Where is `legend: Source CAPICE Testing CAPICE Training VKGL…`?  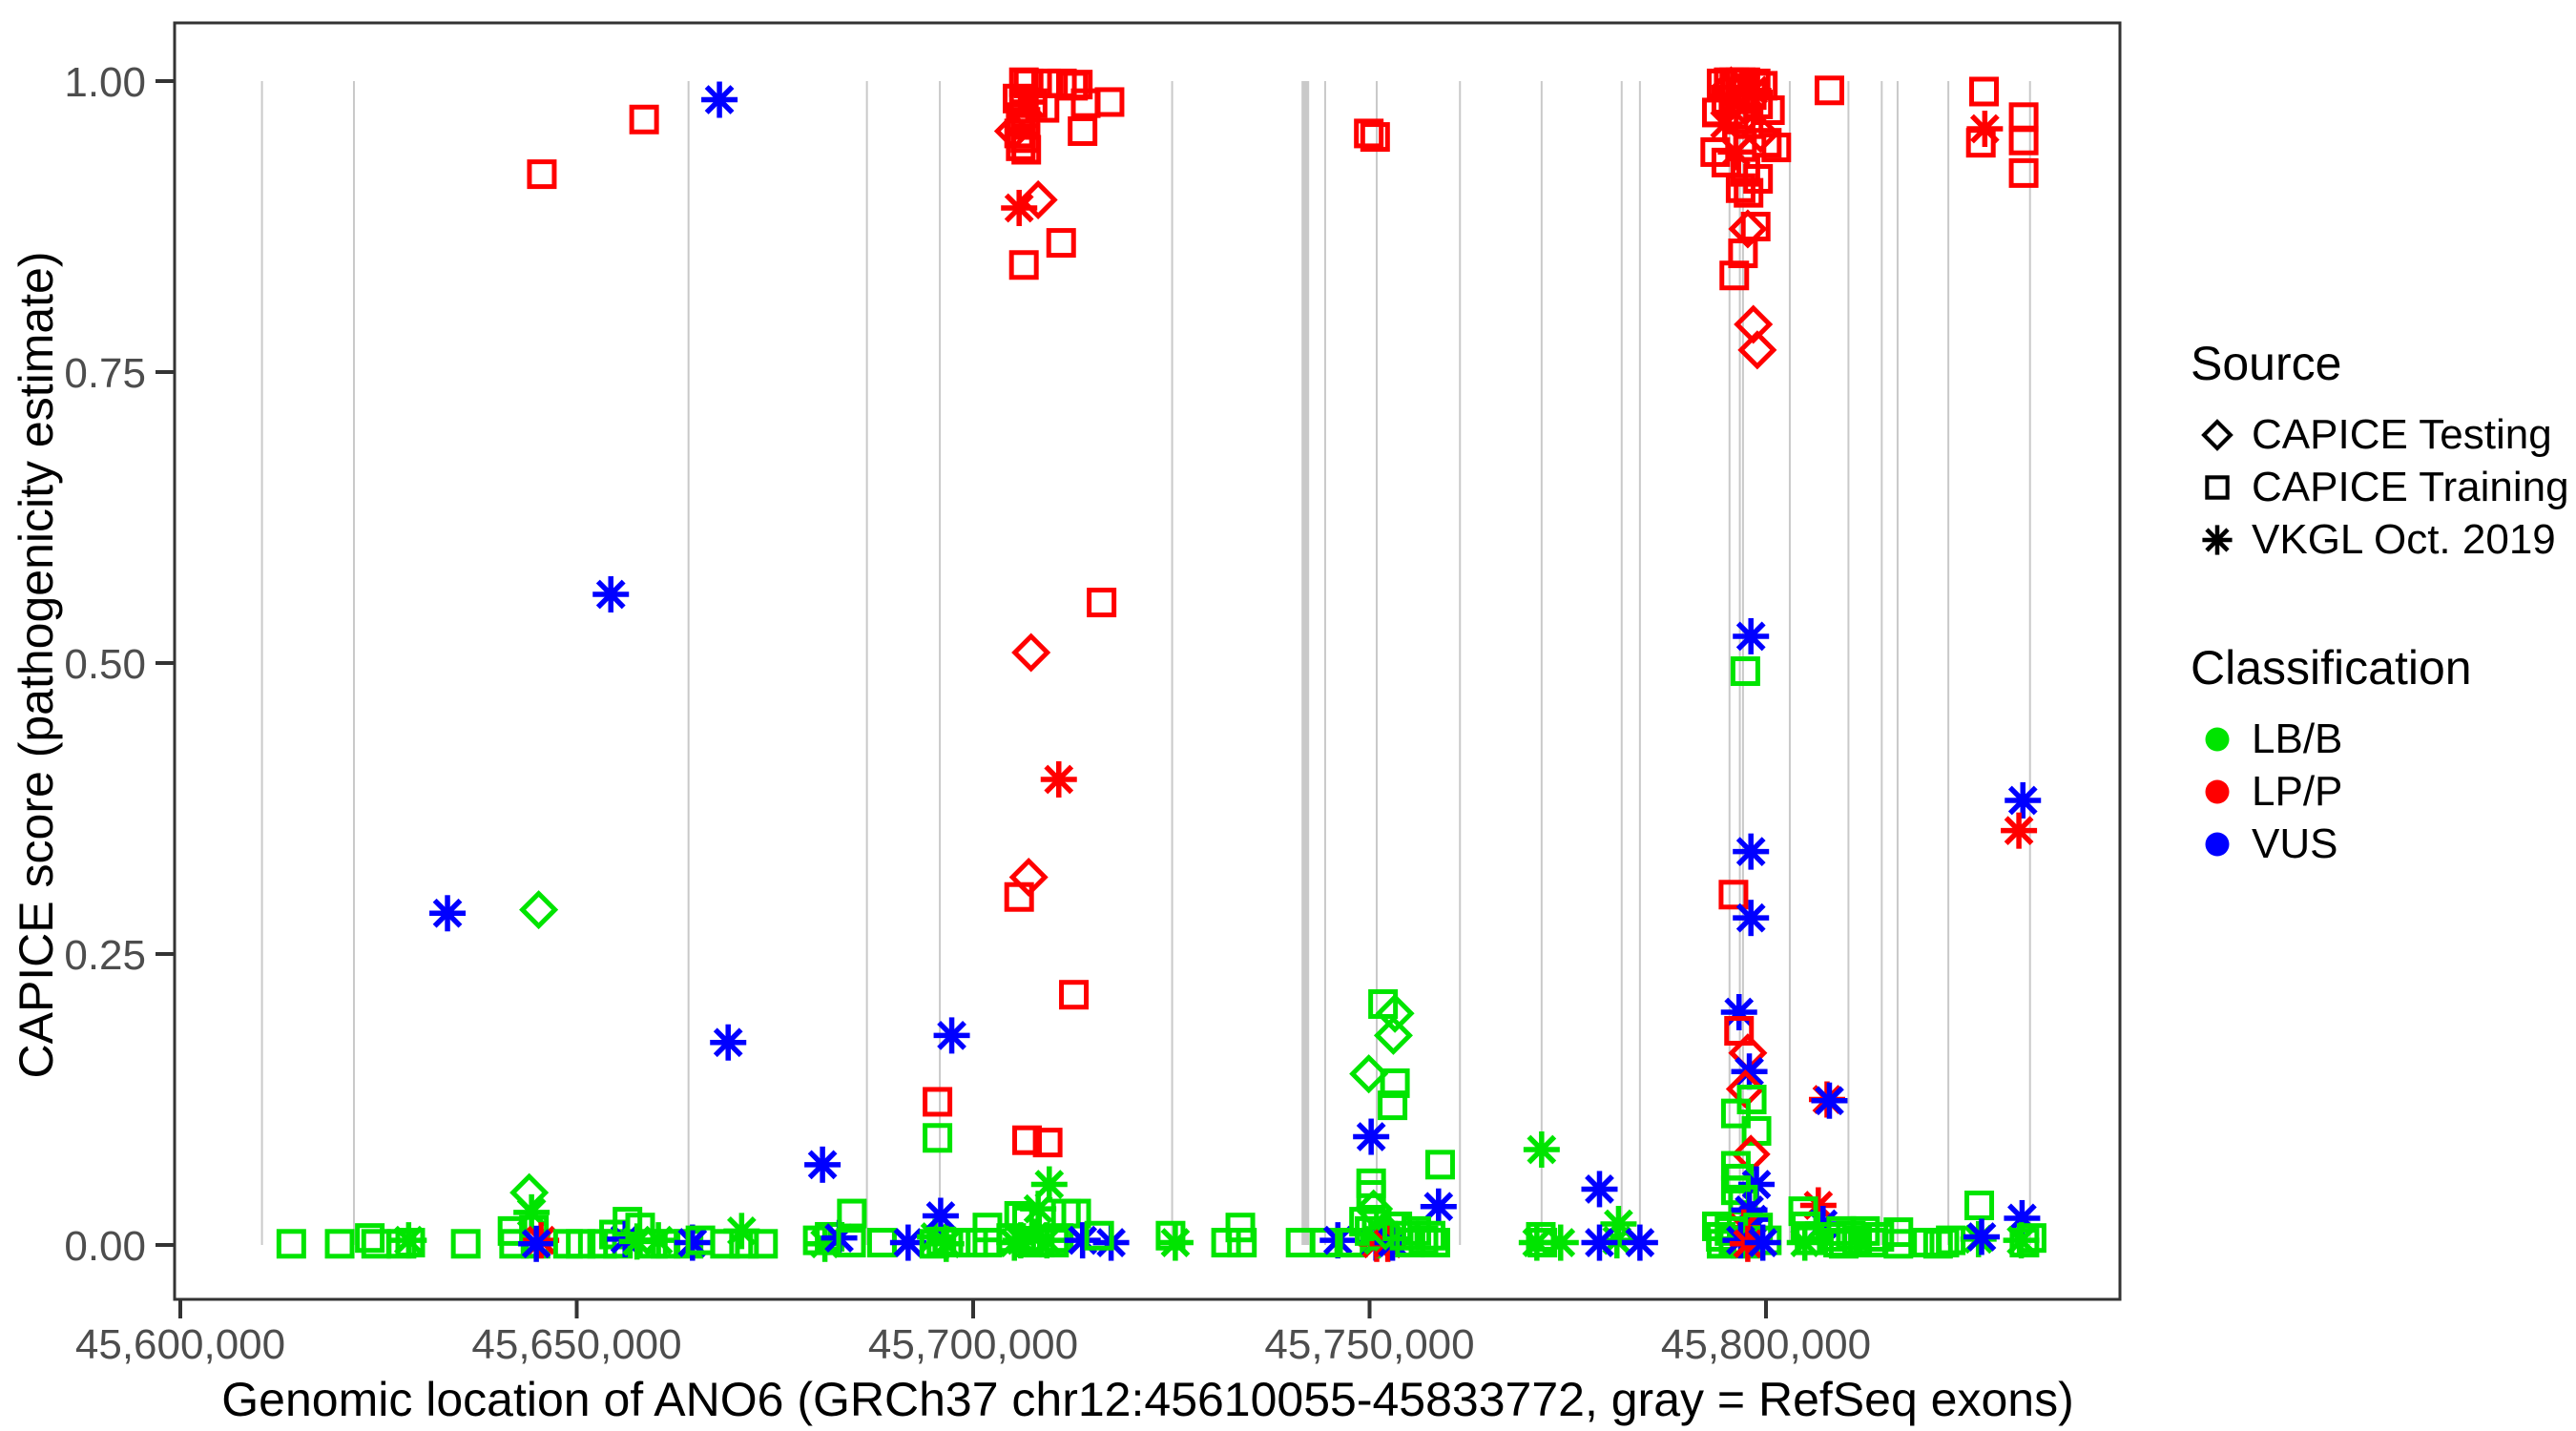
legend: Source CAPICE Testing CAPICE Training VKGL… is located at coordinates (2381, 640).